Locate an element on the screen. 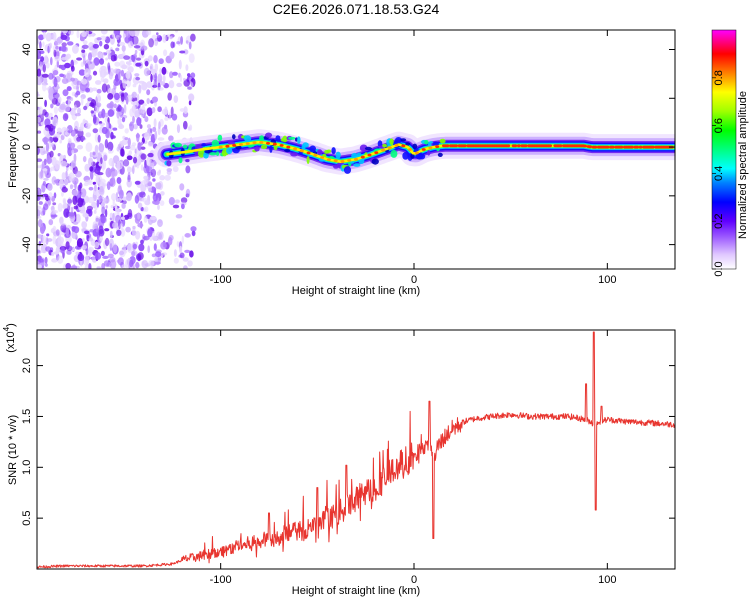  spectrogram-xtick-label: -100 is located at coordinates (221, 280).